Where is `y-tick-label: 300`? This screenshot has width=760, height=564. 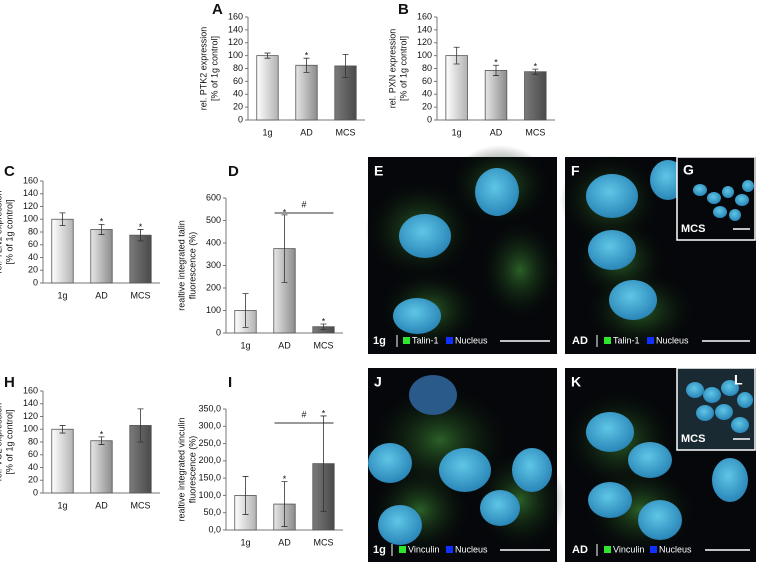 y-tick-label: 300 is located at coordinates (213, 265).